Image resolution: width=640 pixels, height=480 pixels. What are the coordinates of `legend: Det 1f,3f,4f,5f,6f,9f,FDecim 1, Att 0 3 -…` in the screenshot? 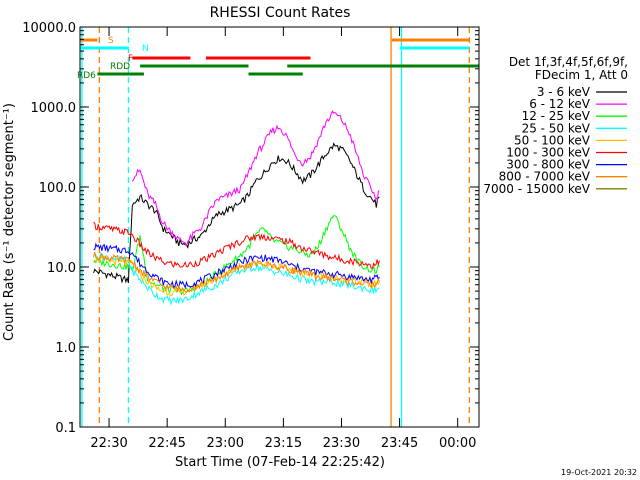 It's located at (555, 125).